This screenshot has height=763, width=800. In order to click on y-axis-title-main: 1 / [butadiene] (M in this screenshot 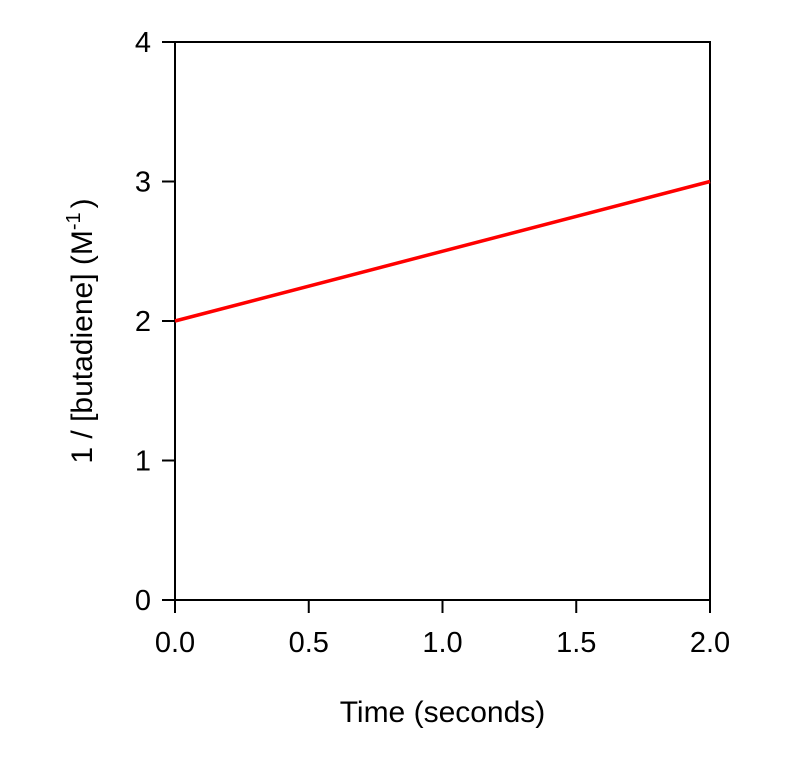, I will do `click(82, 346)`.